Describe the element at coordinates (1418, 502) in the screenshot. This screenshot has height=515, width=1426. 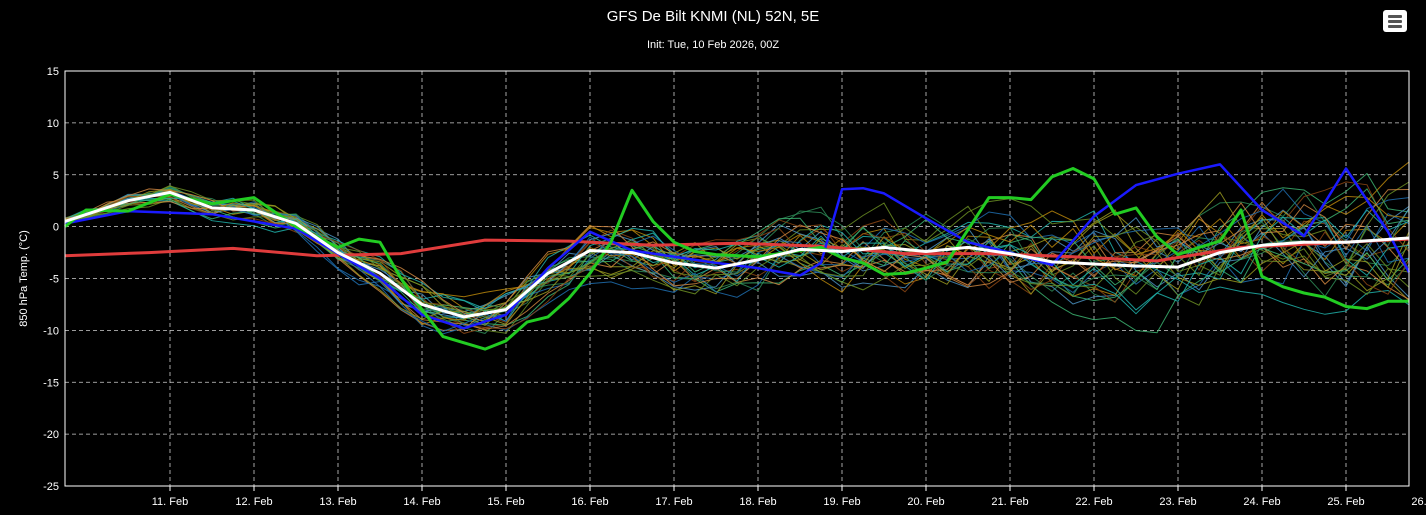
I see `x-tick-label: 26. Feb` at that location.